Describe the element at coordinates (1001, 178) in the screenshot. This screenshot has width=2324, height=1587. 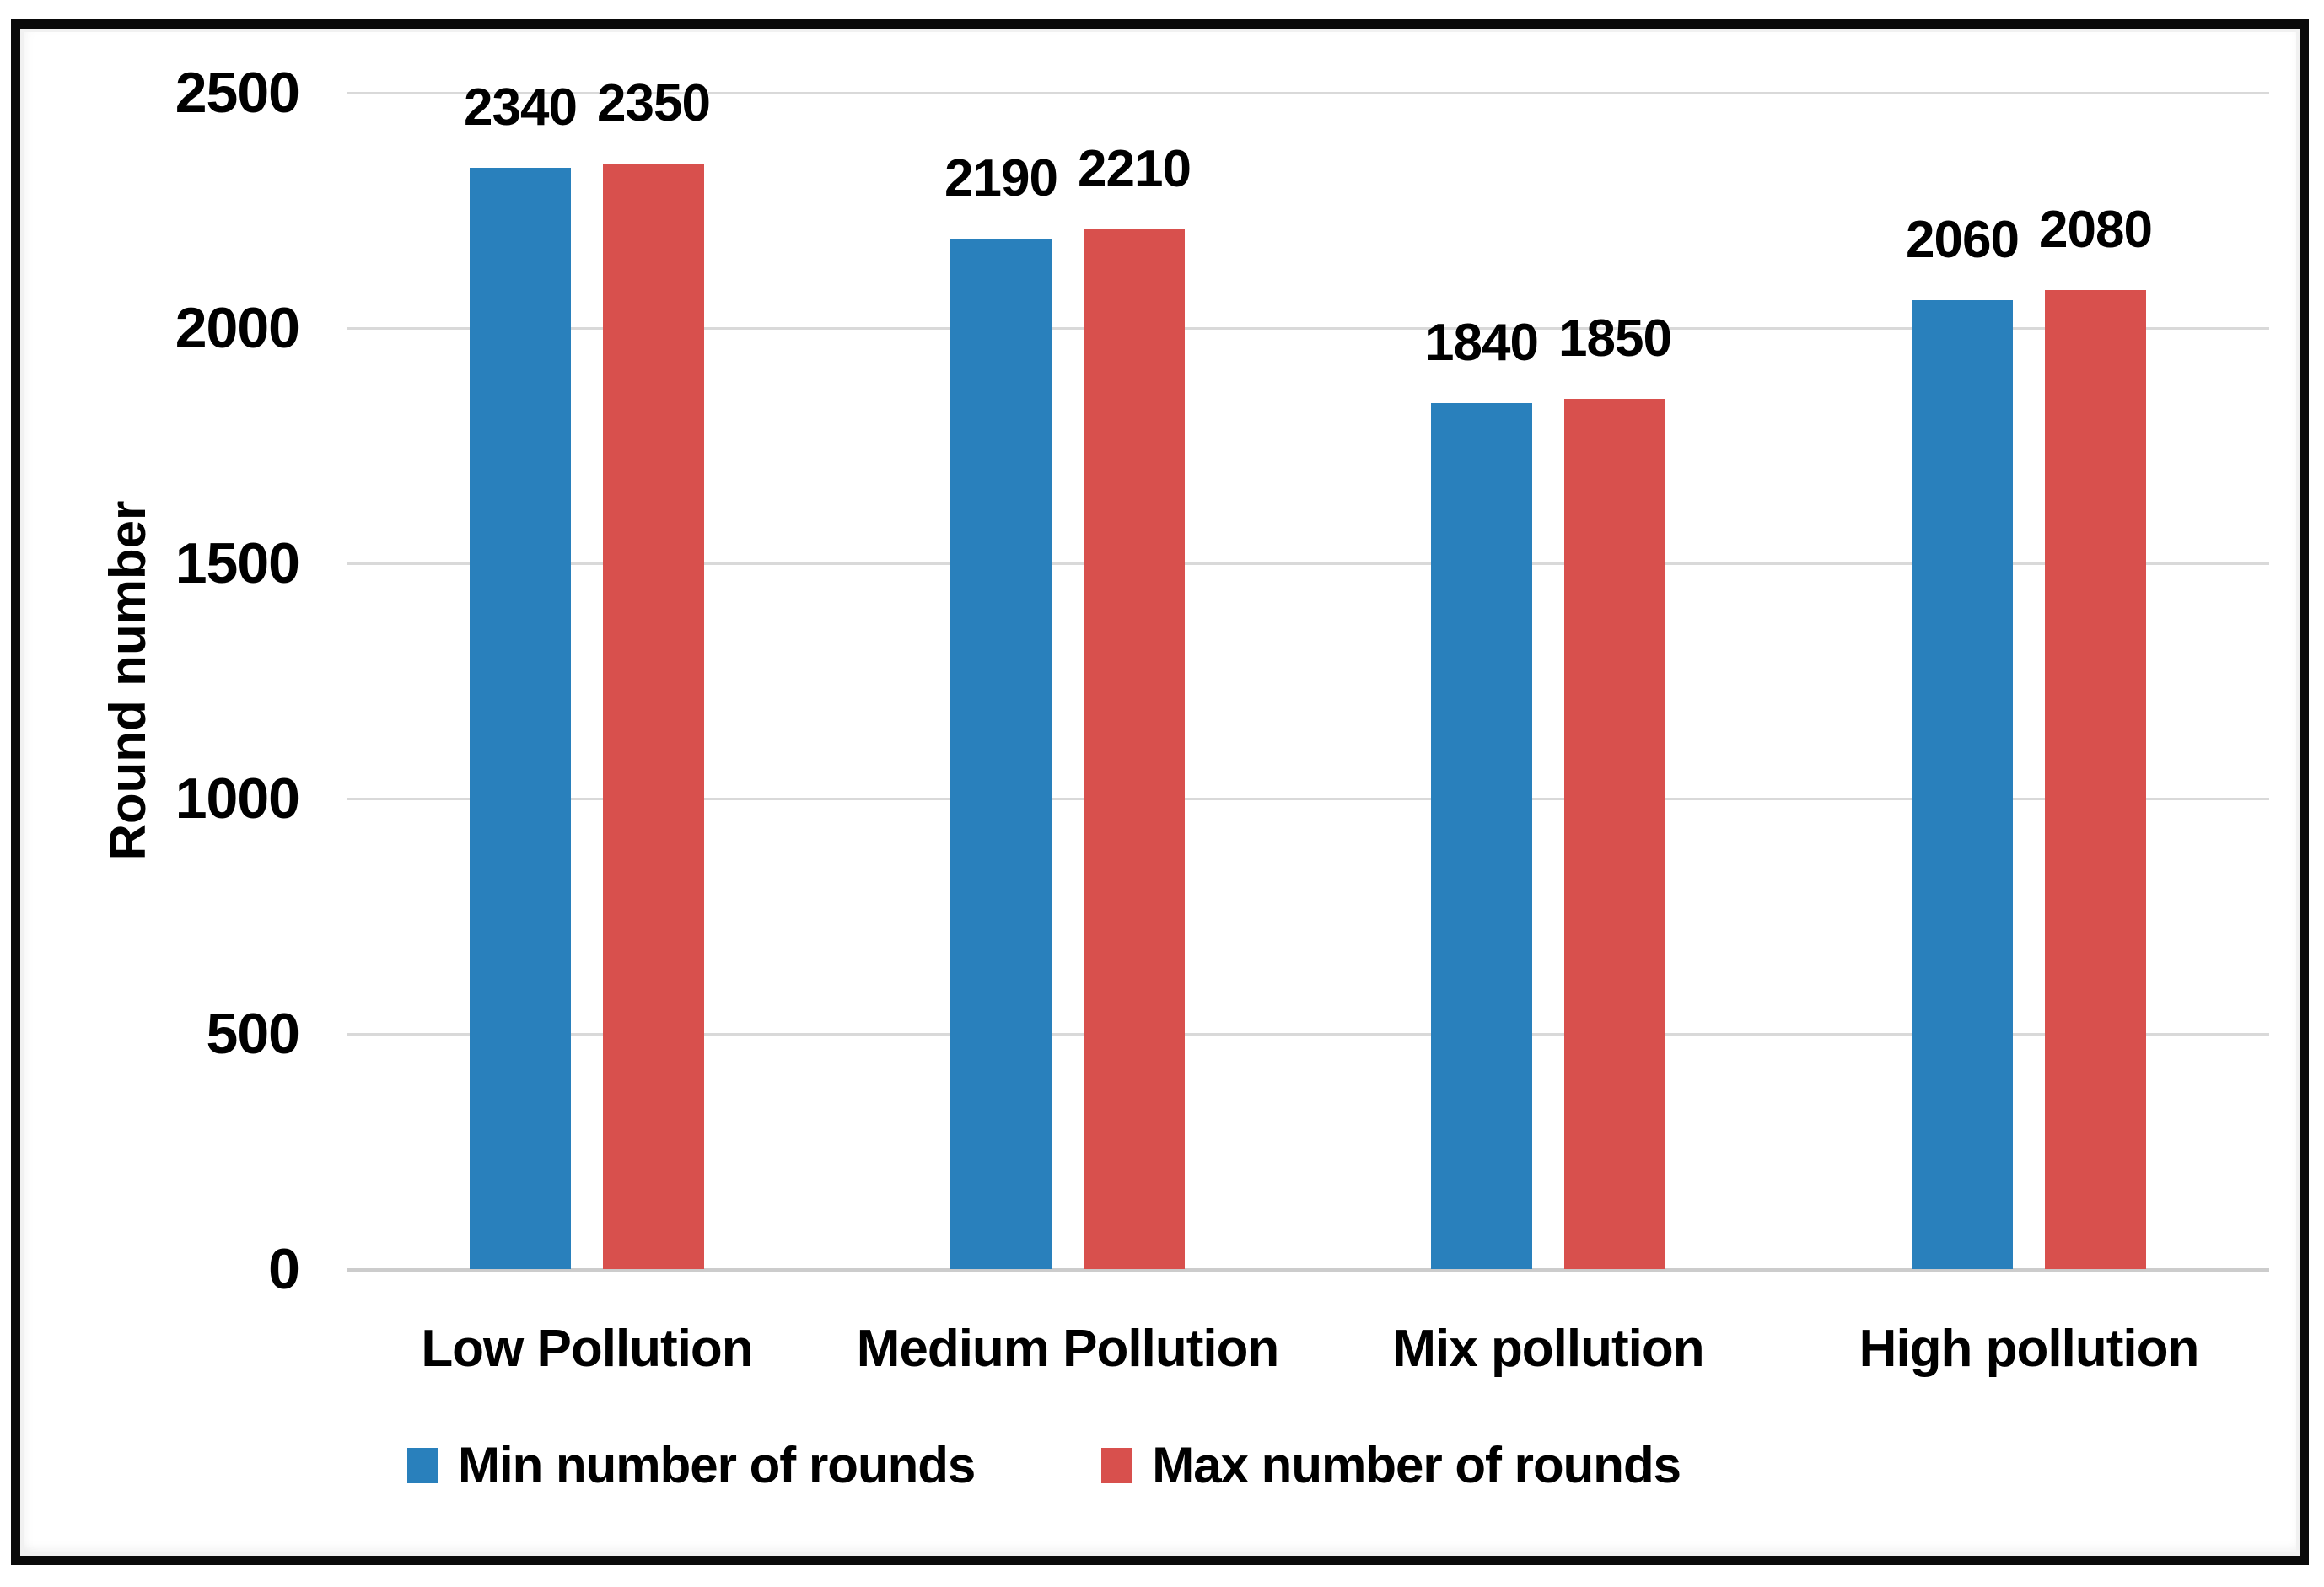
I see `bar-value-label: 2190` at that location.